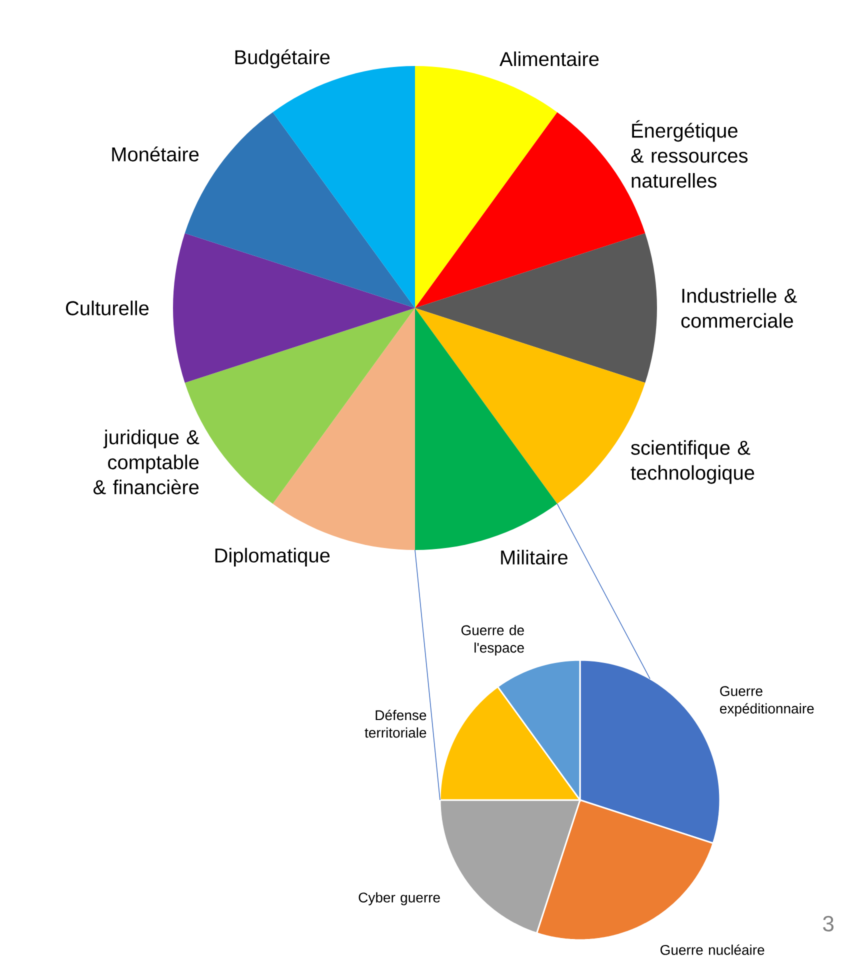 The height and width of the screenshot is (956, 845). I want to click on slice-label: scientifique & technologique, so click(692, 462).